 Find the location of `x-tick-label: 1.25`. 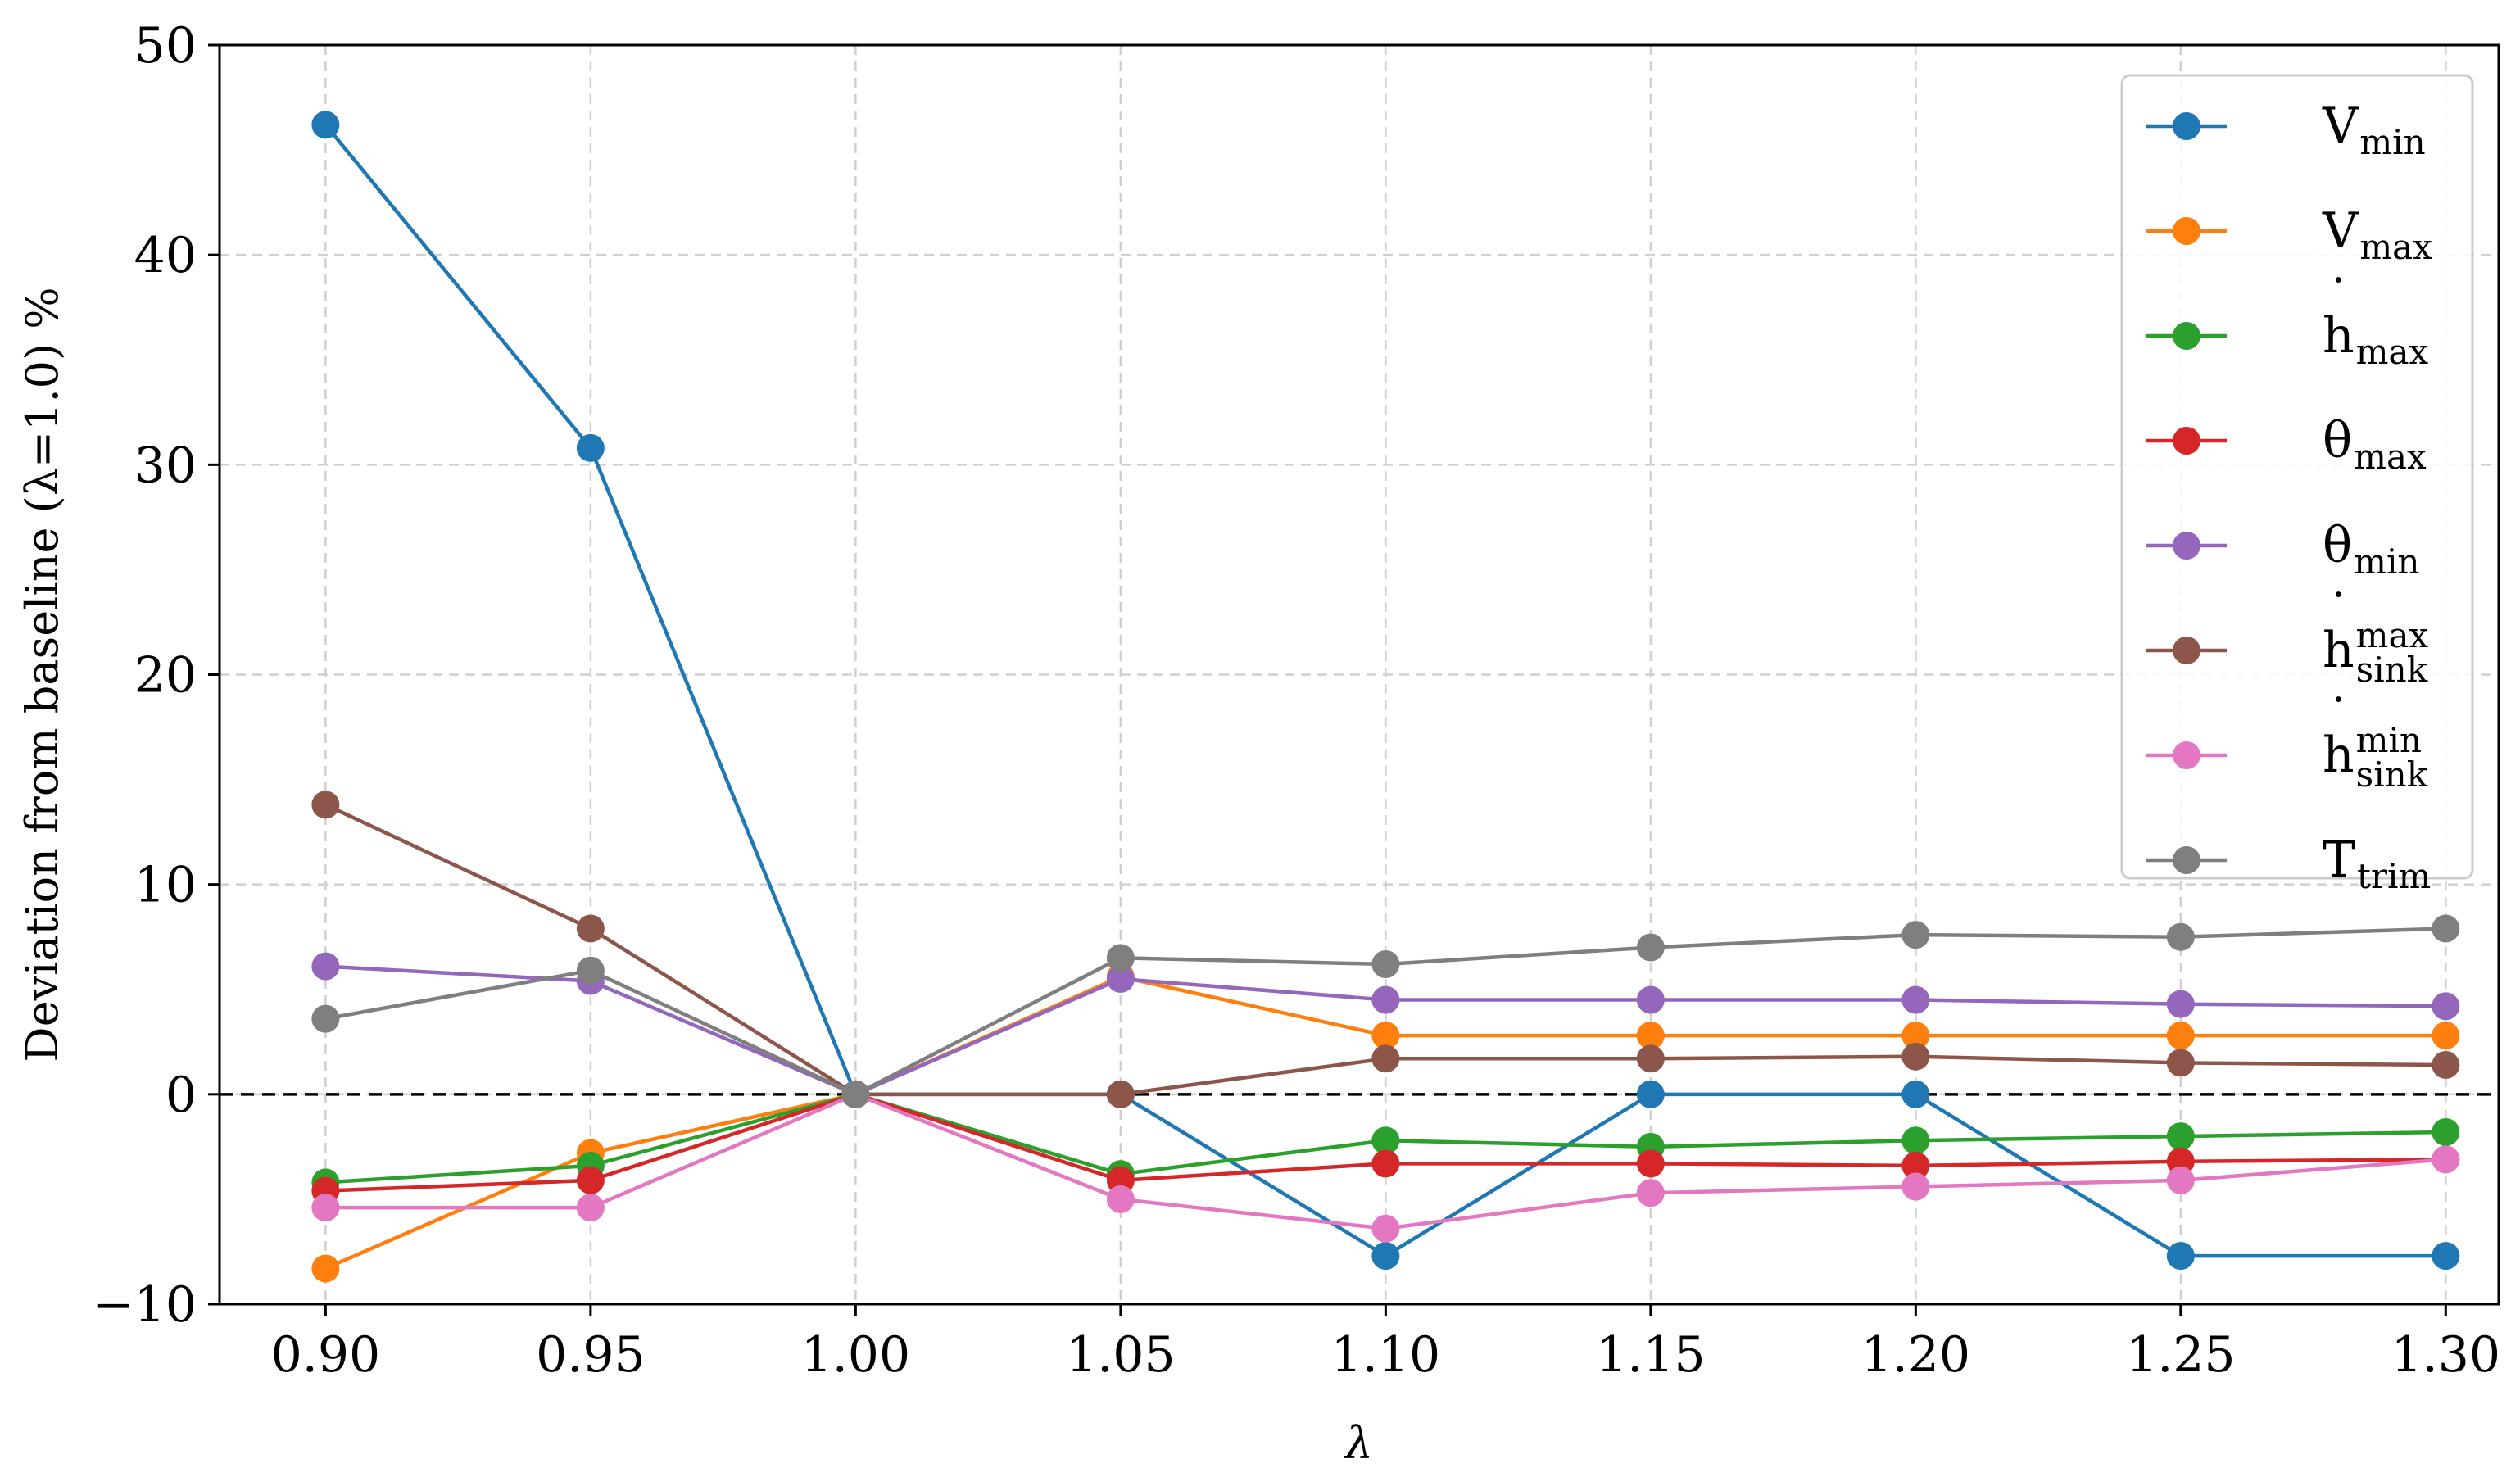

x-tick-label: 1.25 is located at coordinates (2181, 1355).